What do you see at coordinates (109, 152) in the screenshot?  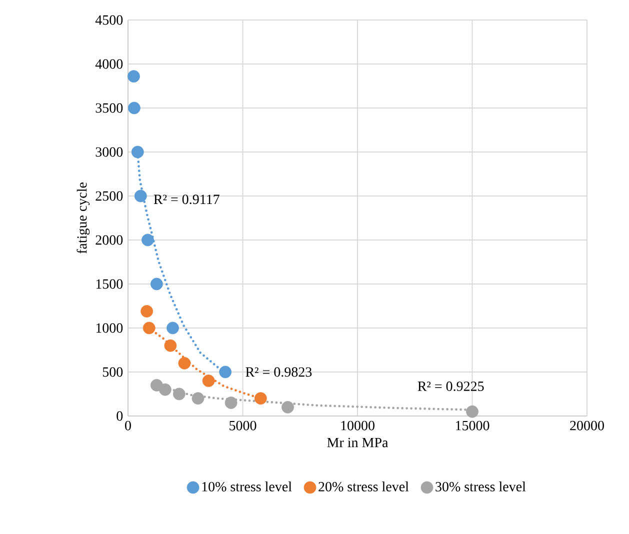 I see `y-tick-label: 3000` at bounding box center [109, 152].